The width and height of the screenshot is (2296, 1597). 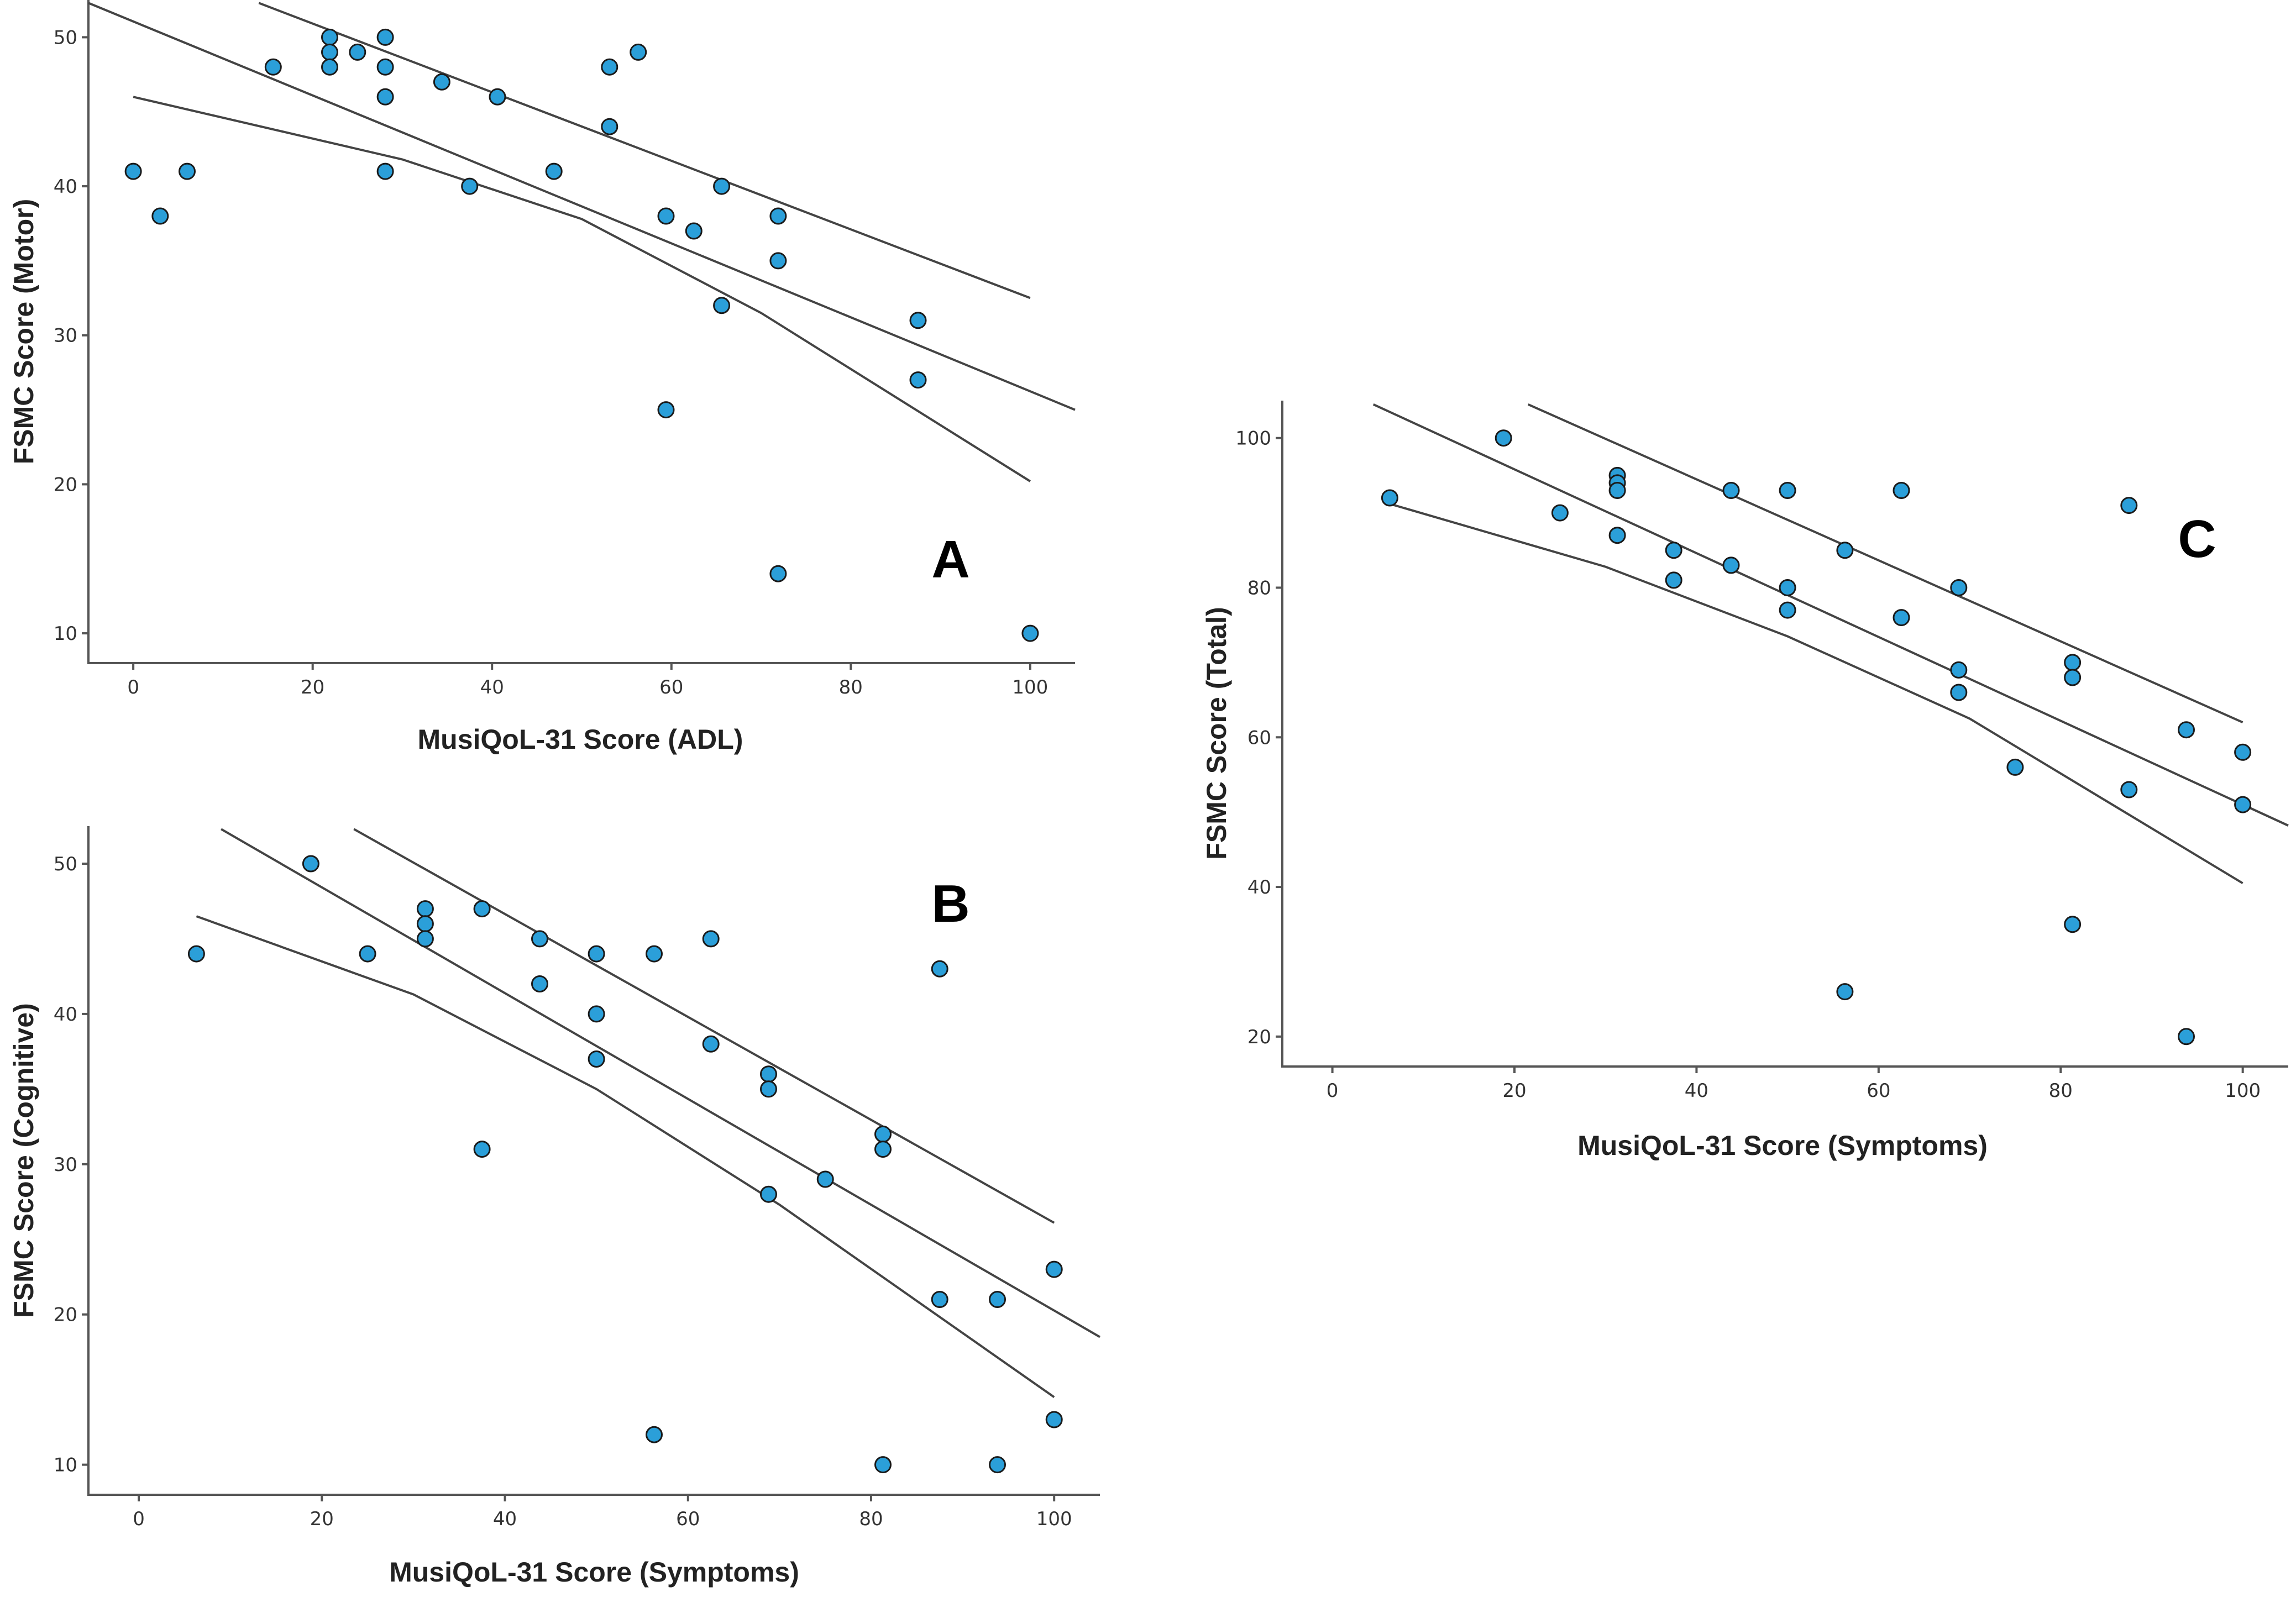 What do you see at coordinates (1514, 1091) in the screenshot?
I see `panel-c-x-tick-label: 20` at bounding box center [1514, 1091].